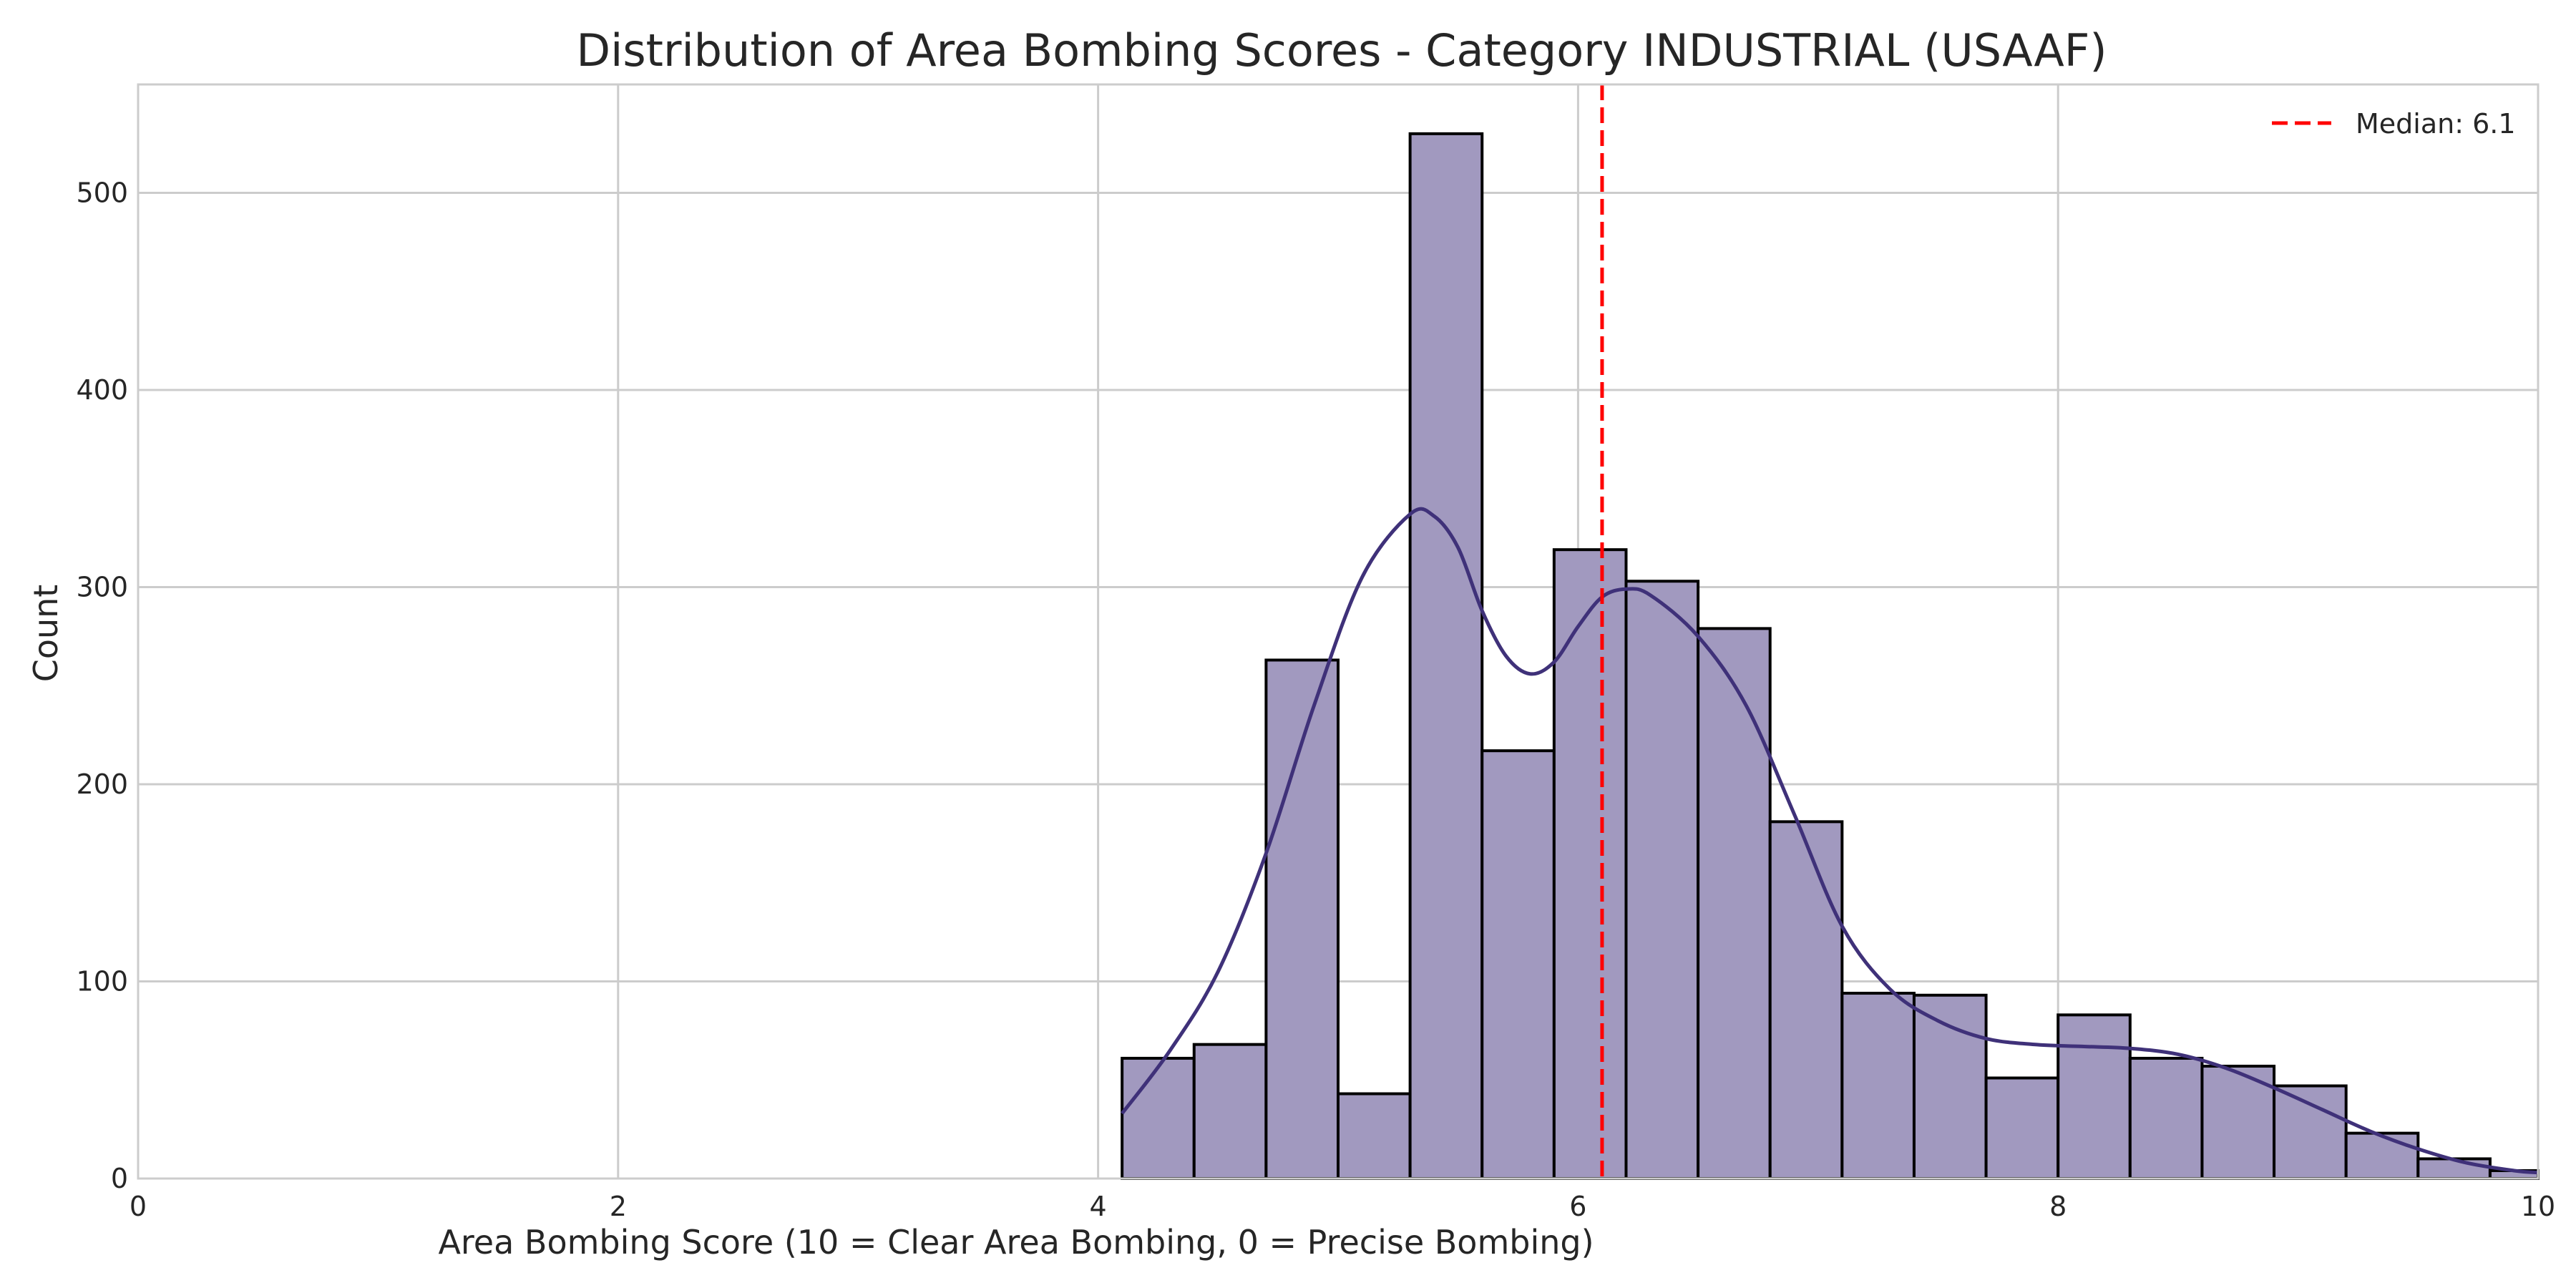  Describe the element at coordinates (618, 1206) in the screenshot. I see `x-tick-label: 2` at that location.